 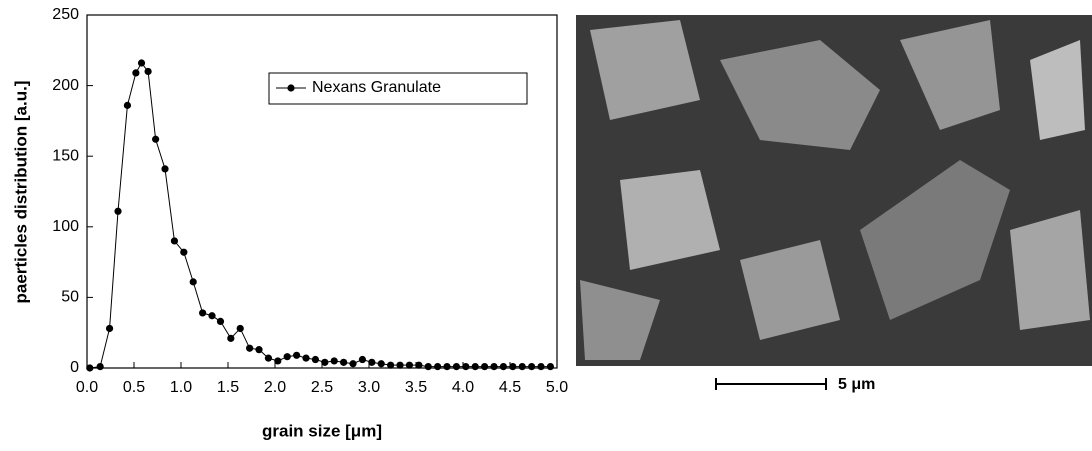 I want to click on legend-box, so click(x=398, y=88).